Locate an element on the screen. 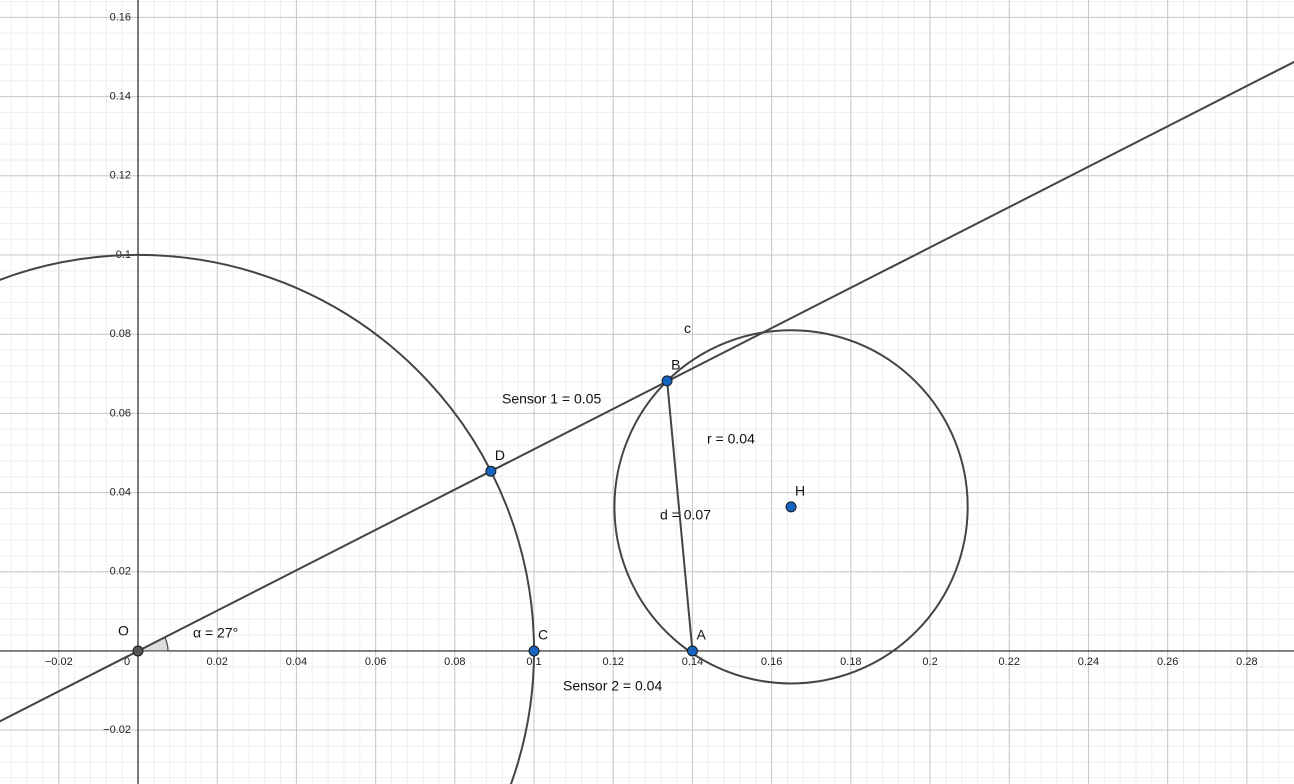  point-name: O is located at coordinates (123, 631).